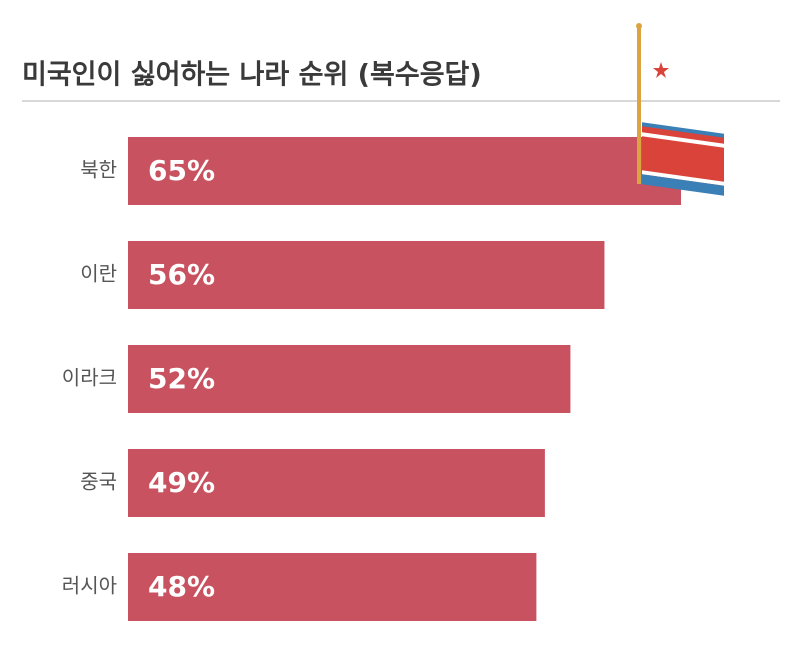 The height and width of the screenshot is (663, 800). Describe the element at coordinates (639, 26) in the screenshot. I see `flag-pole-top` at that location.